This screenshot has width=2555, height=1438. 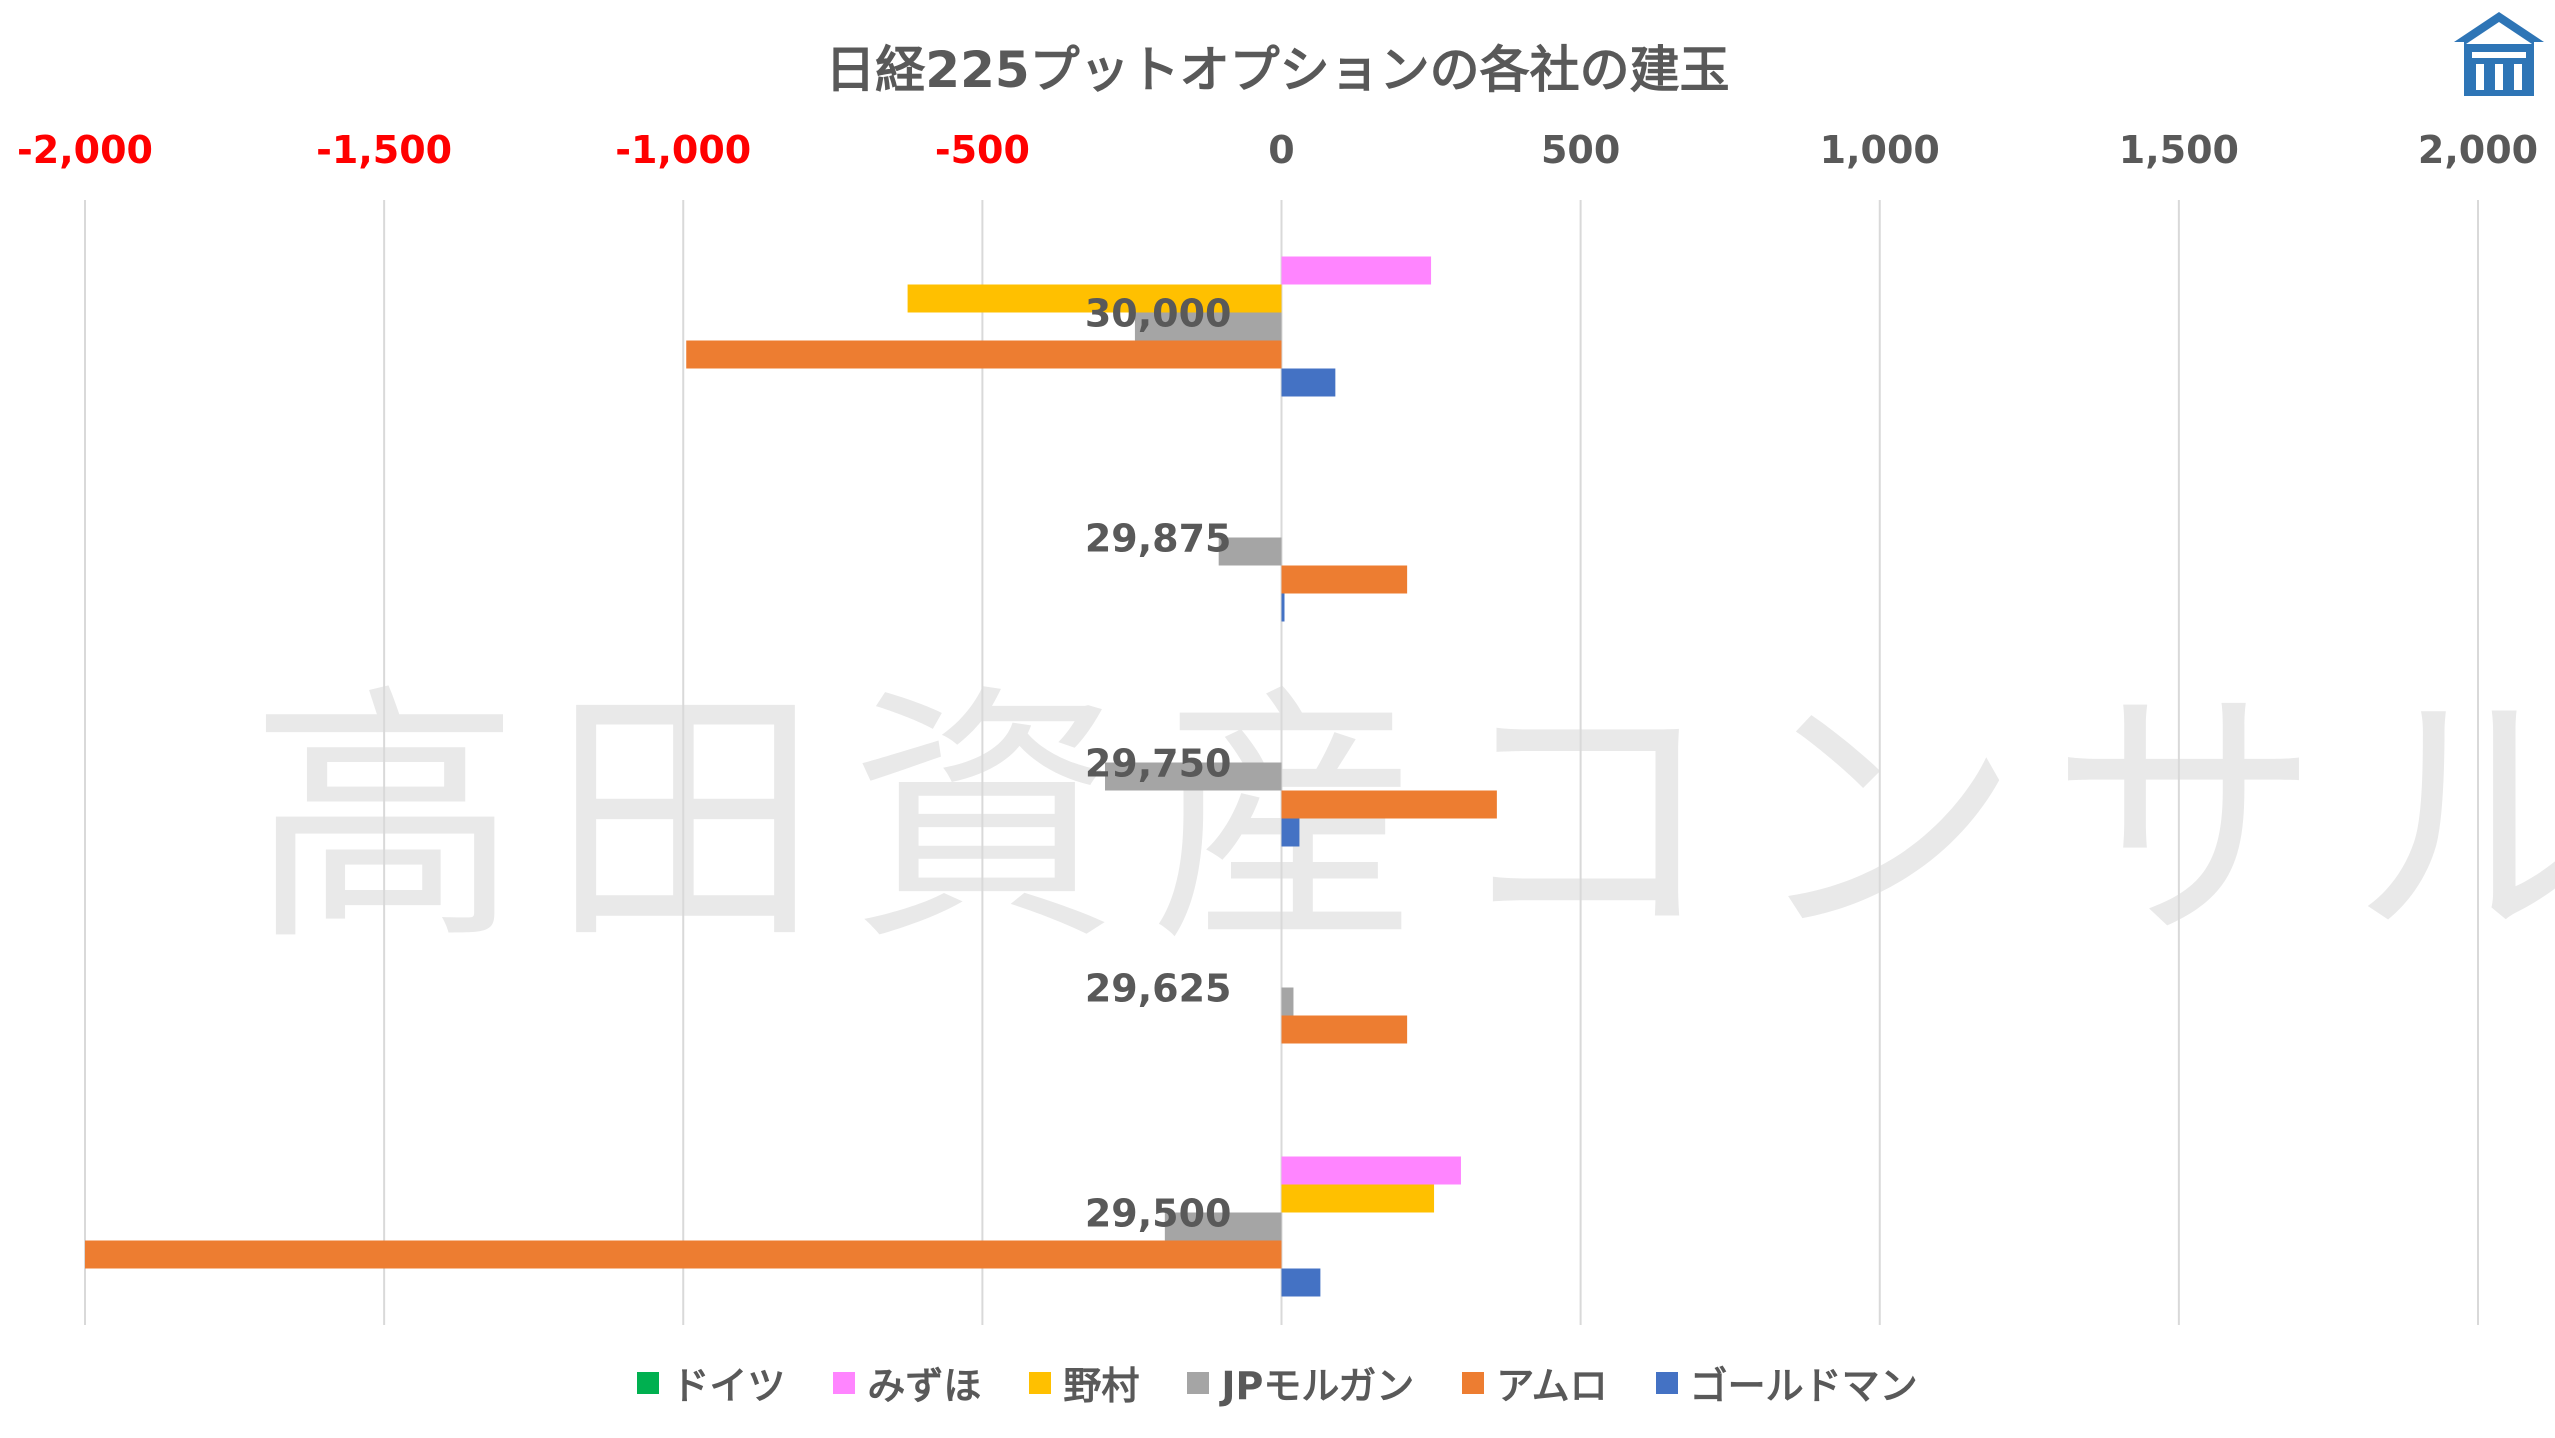 I want to click on legend-label: 野村, so click(x=1101, y=1386).